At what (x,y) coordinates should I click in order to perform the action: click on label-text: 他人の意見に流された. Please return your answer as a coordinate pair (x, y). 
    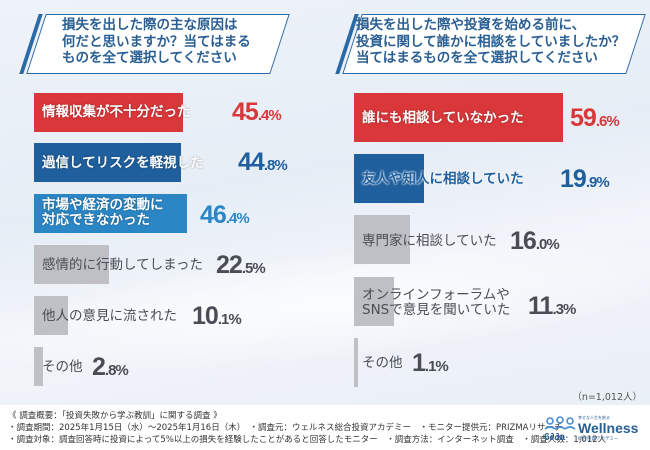
    Looking at the image, I should click on (109, 316).